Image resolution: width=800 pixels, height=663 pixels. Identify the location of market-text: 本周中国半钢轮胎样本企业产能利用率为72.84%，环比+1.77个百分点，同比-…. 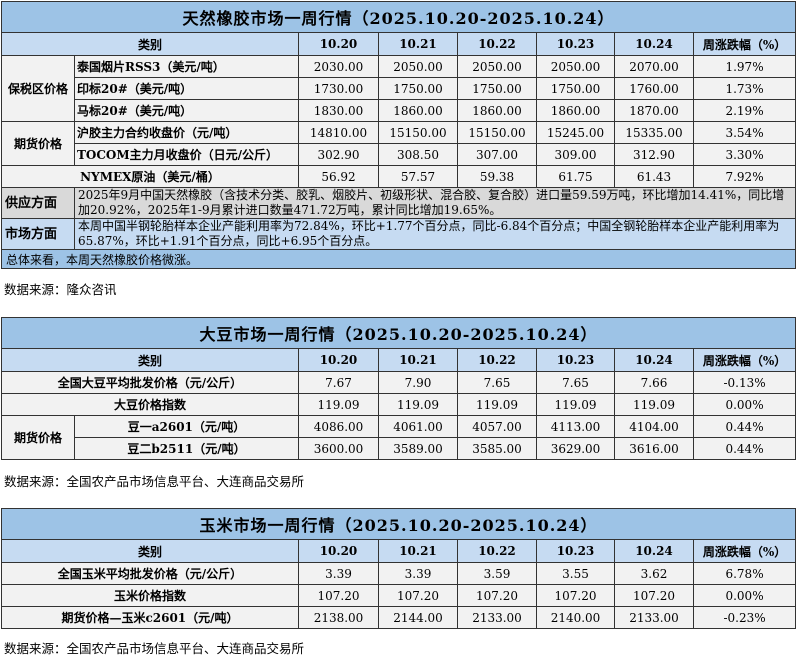
(435, 234).